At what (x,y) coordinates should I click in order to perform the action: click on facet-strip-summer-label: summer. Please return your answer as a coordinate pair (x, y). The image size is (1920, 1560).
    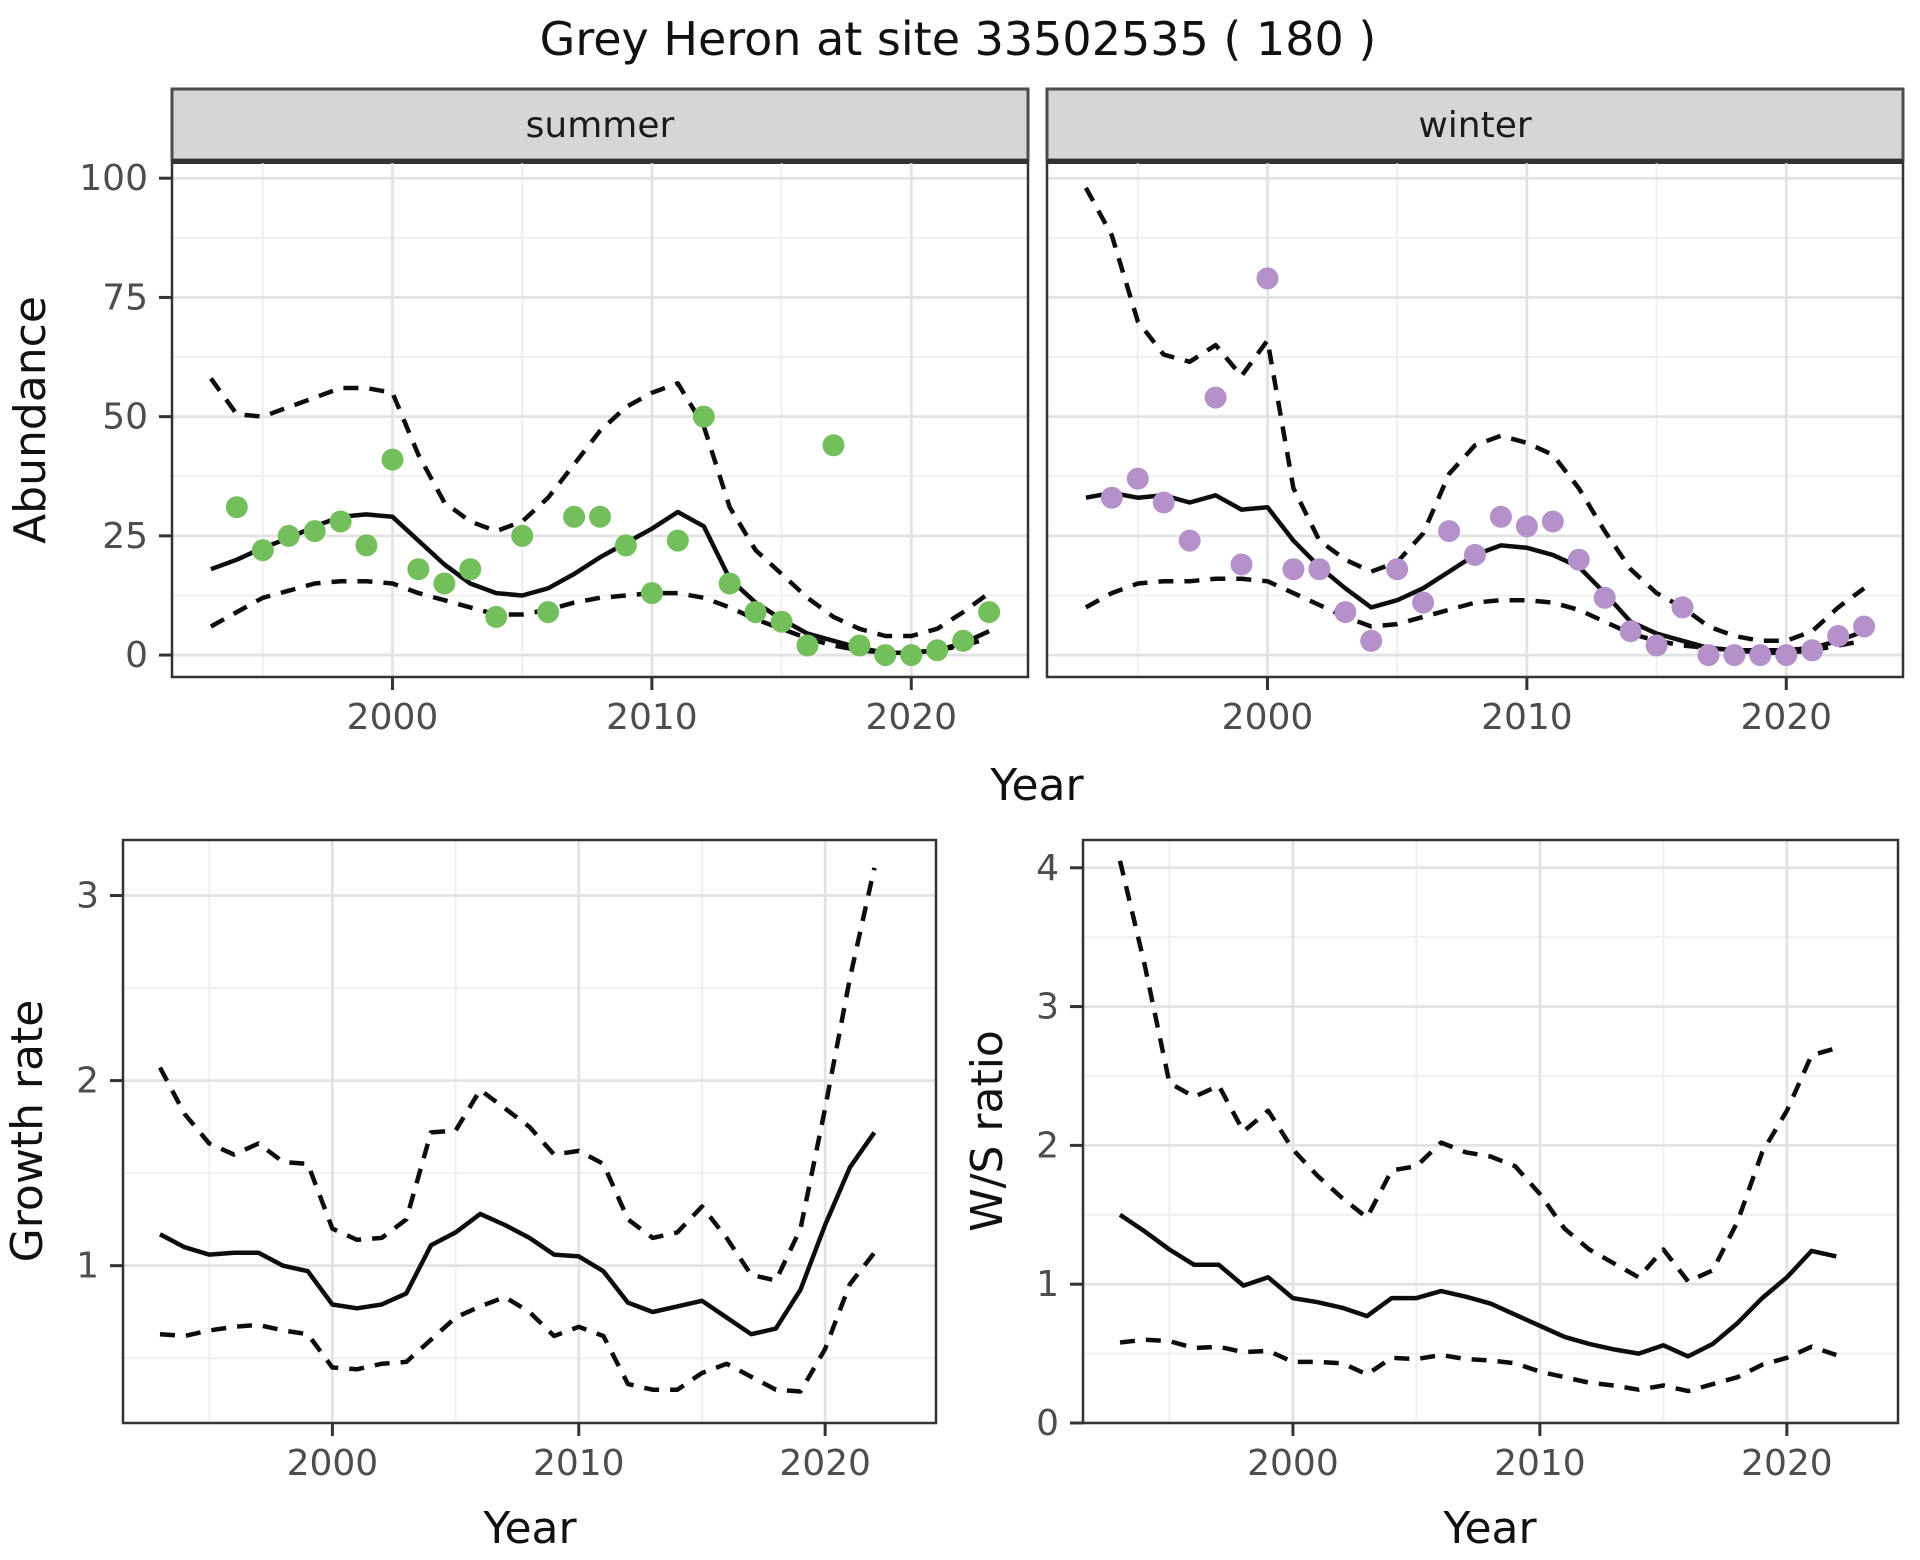
    Looking at the image, I should click on (600, 125).